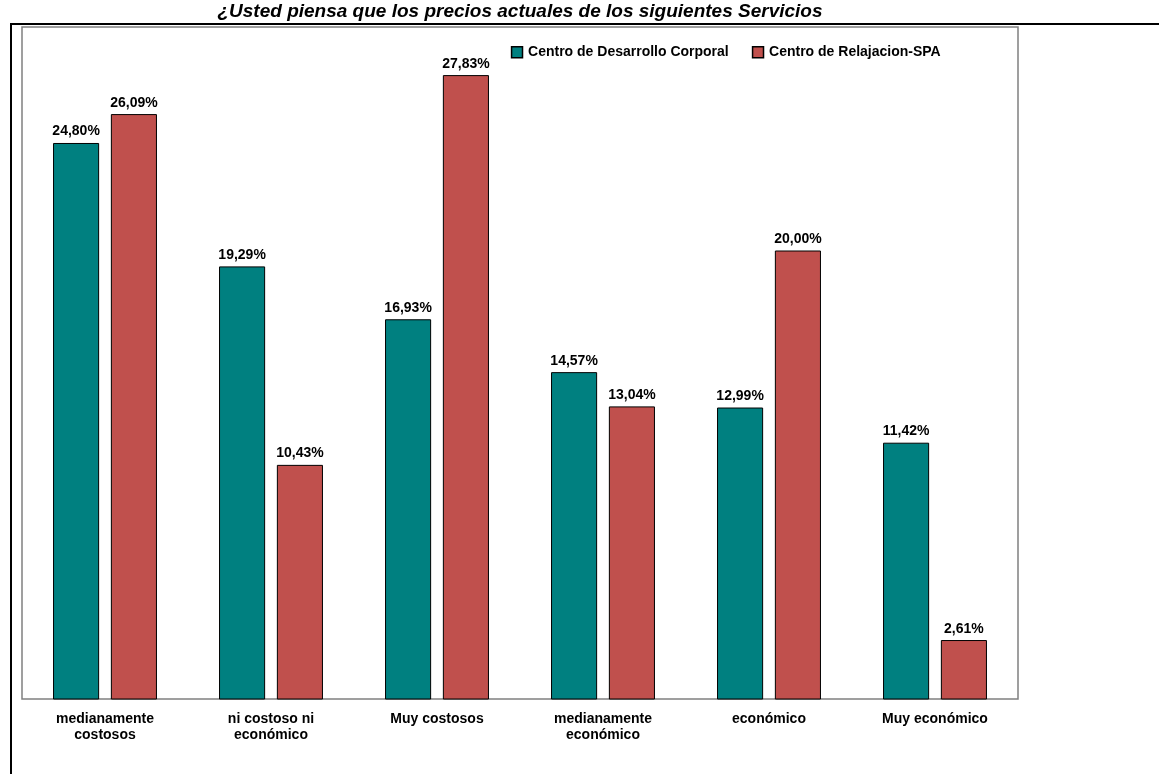 Image resolution: width=1159 pixels, height=774 pixels. What do you see at coordinates (798, 238) in the screenshot?
I see `data-label: 20,00%` at bounding box center [798, 238].